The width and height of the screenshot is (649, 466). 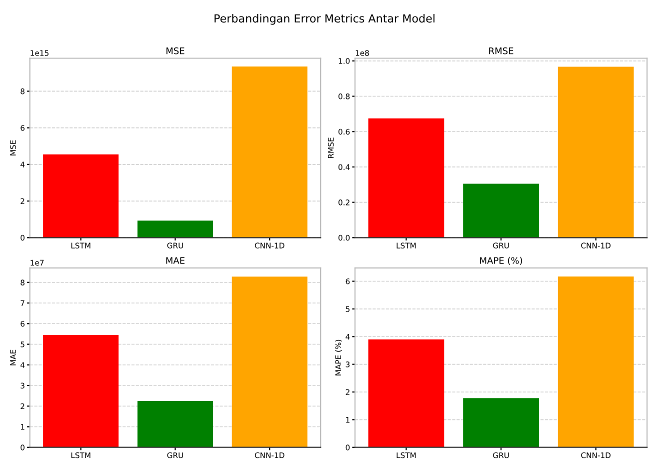 What do you see at coordinates (501, 260) in the screenshot?
I see `chart-title: MAPE (%)` at bounding box center [501, 260].